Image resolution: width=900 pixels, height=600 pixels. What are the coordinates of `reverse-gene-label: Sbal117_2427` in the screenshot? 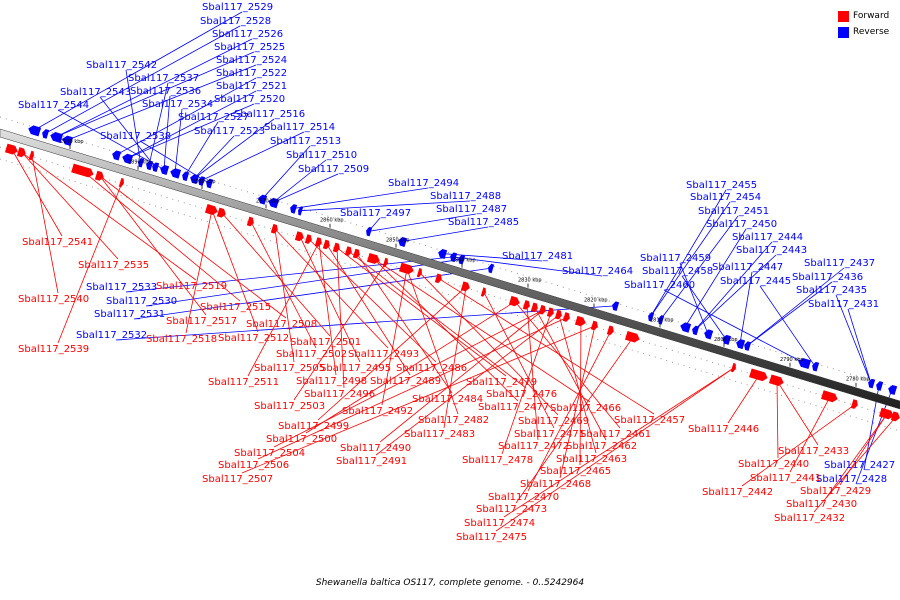 It's located at (859, 465).